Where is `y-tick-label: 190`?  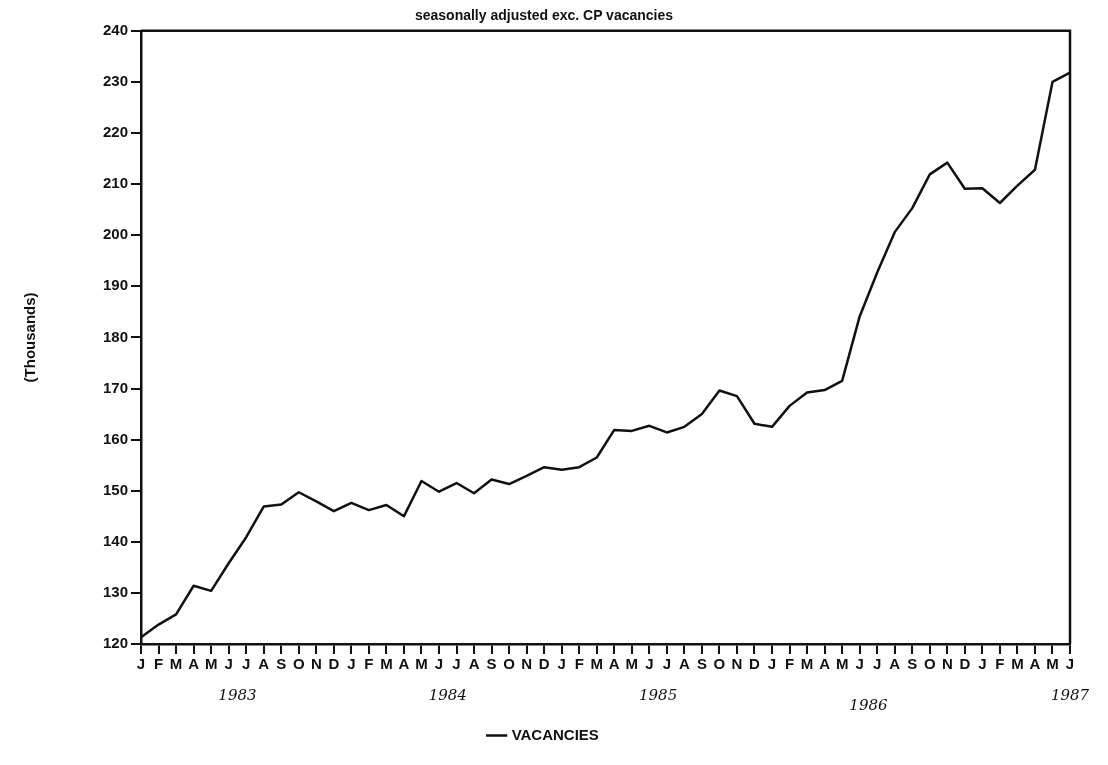 y-tick-label: 190 is located at coordinates (116, 285).